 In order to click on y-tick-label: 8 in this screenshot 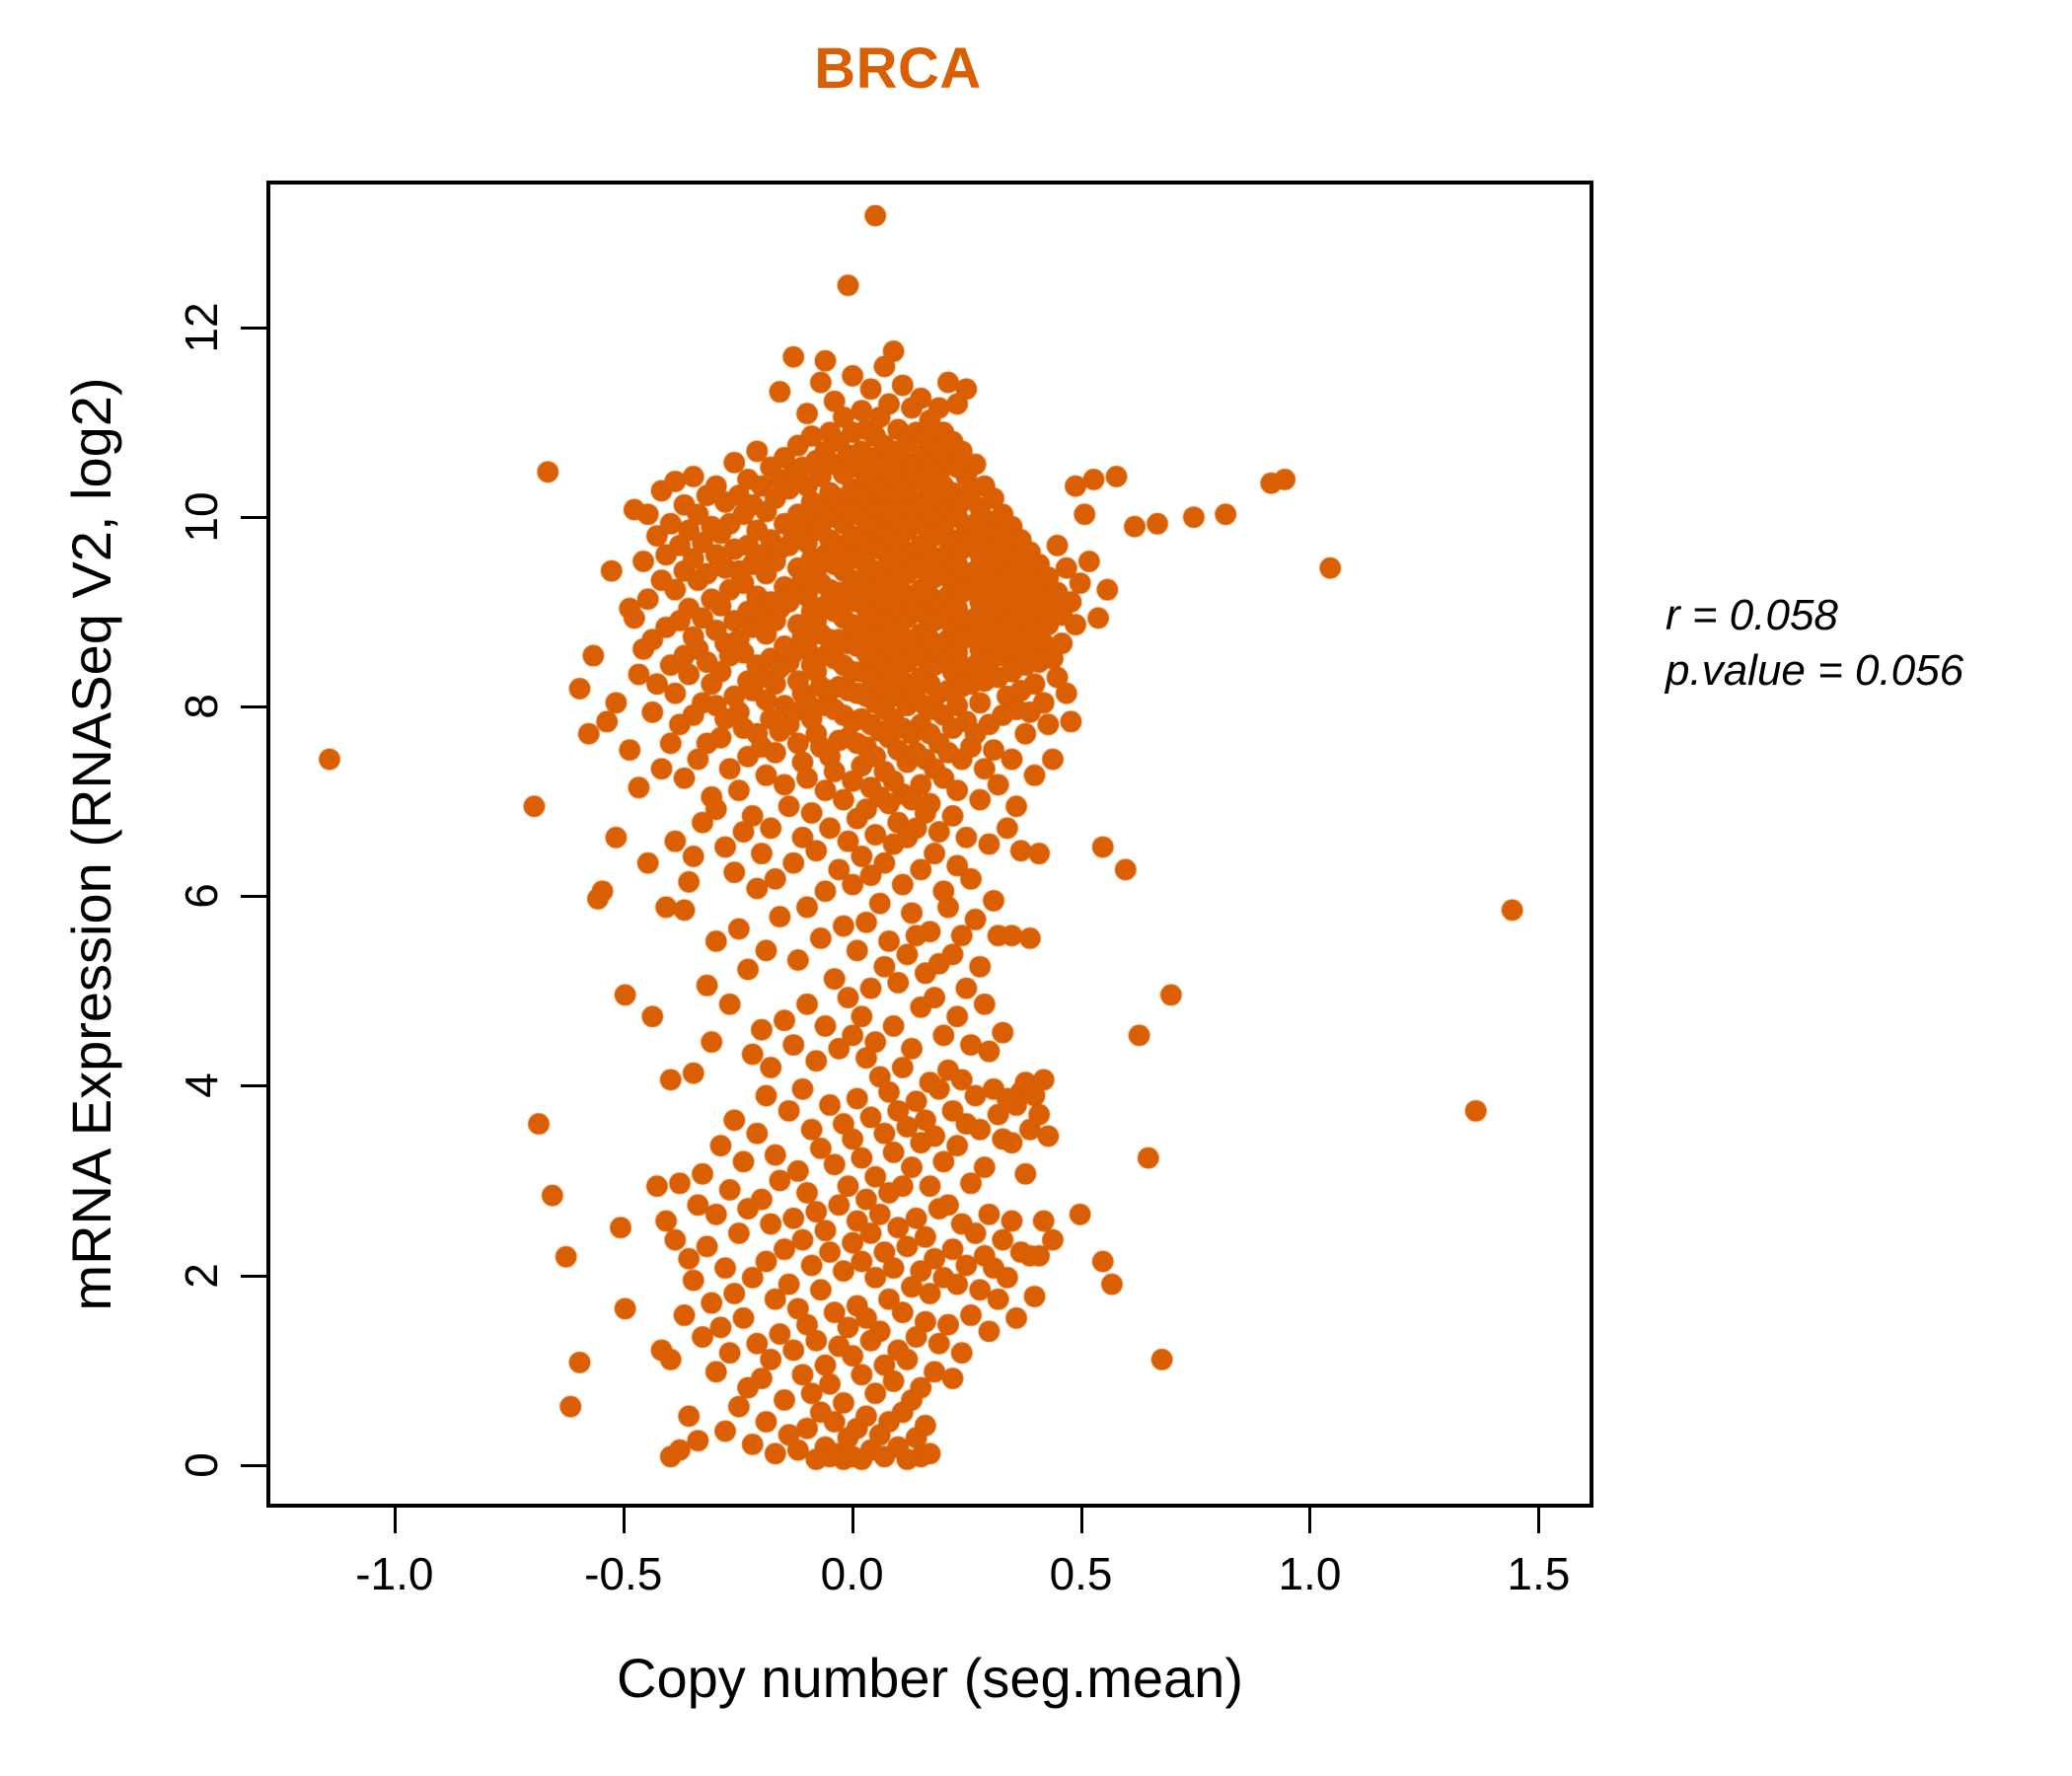, I will do `click(202, 707)`.